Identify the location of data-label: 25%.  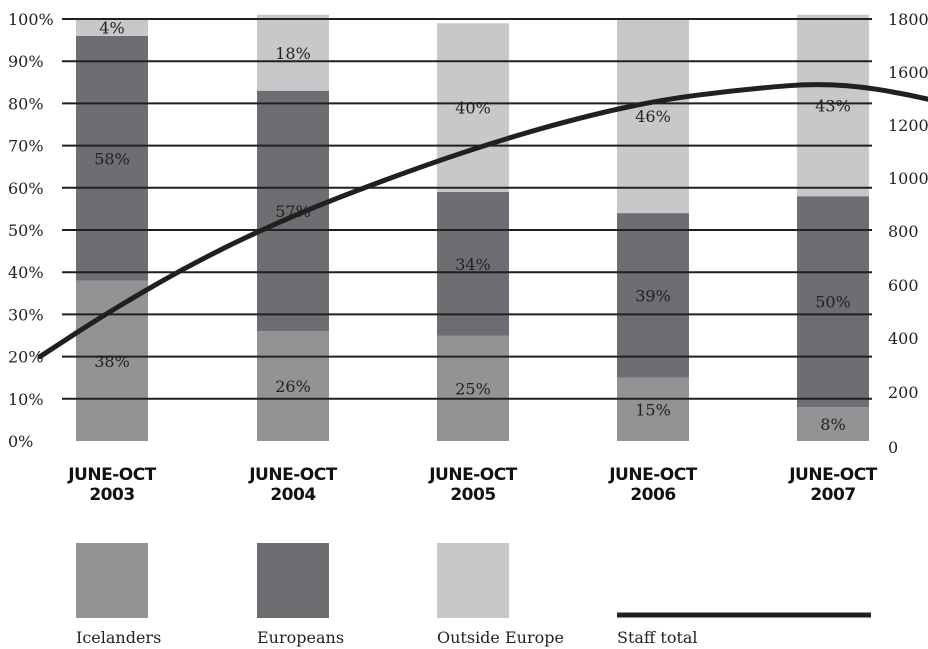
(473, 388).